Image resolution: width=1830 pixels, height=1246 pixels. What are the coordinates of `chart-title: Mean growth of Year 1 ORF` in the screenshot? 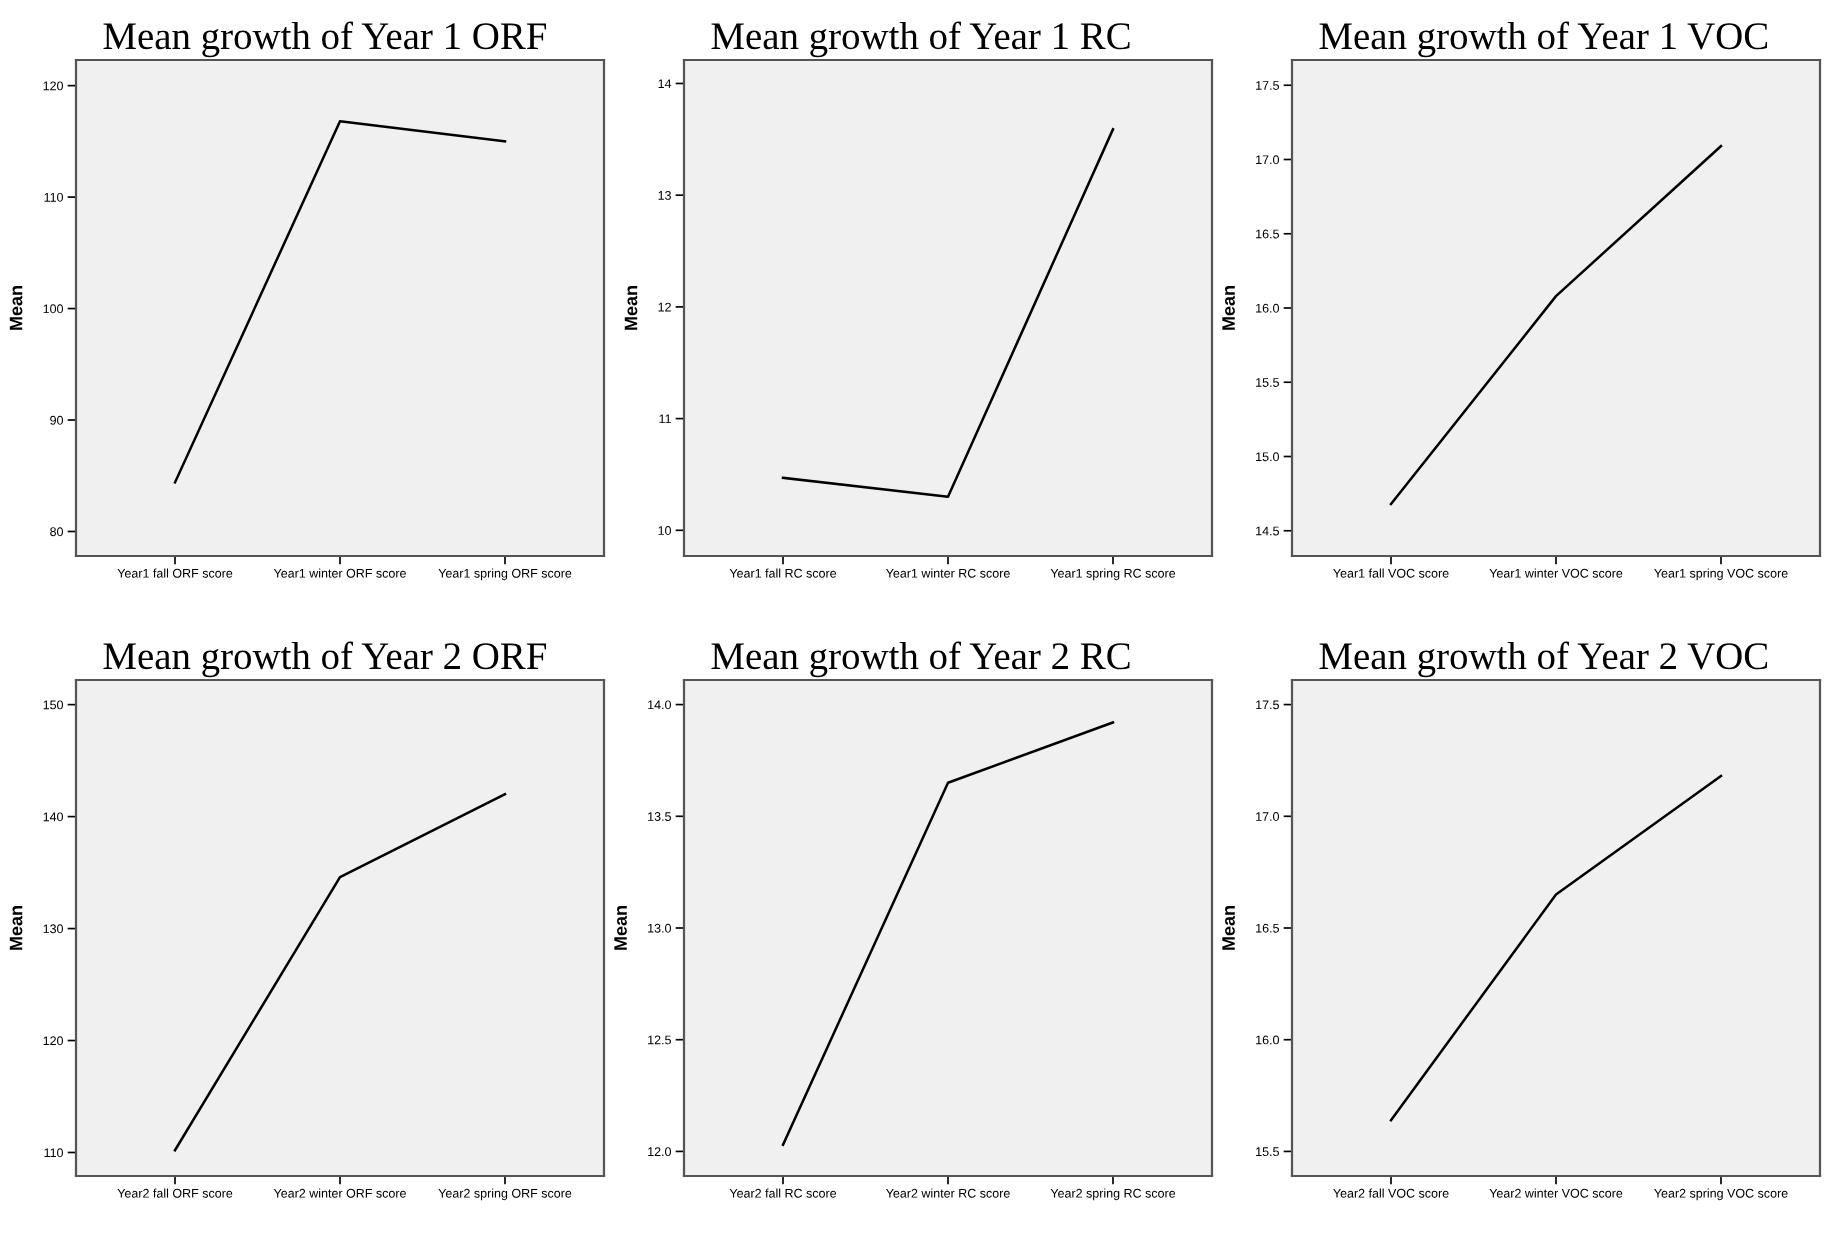 It's located at (325, 39).